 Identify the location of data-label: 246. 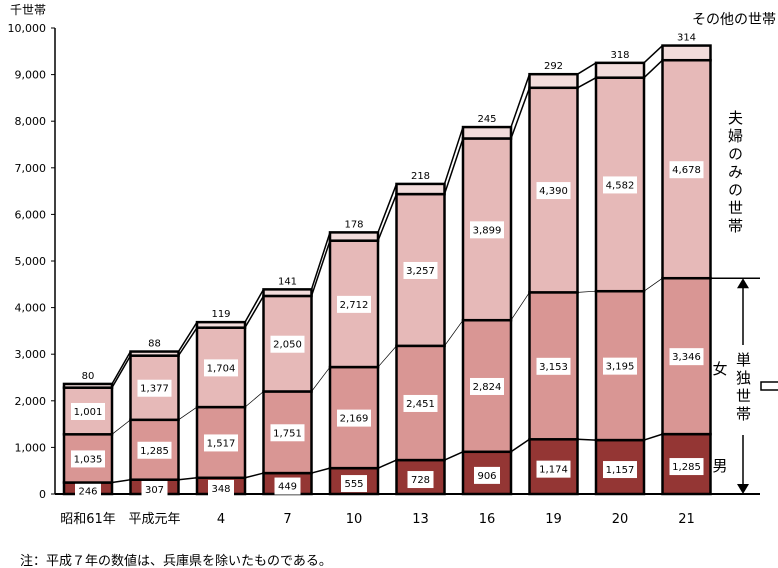
(87, 491).